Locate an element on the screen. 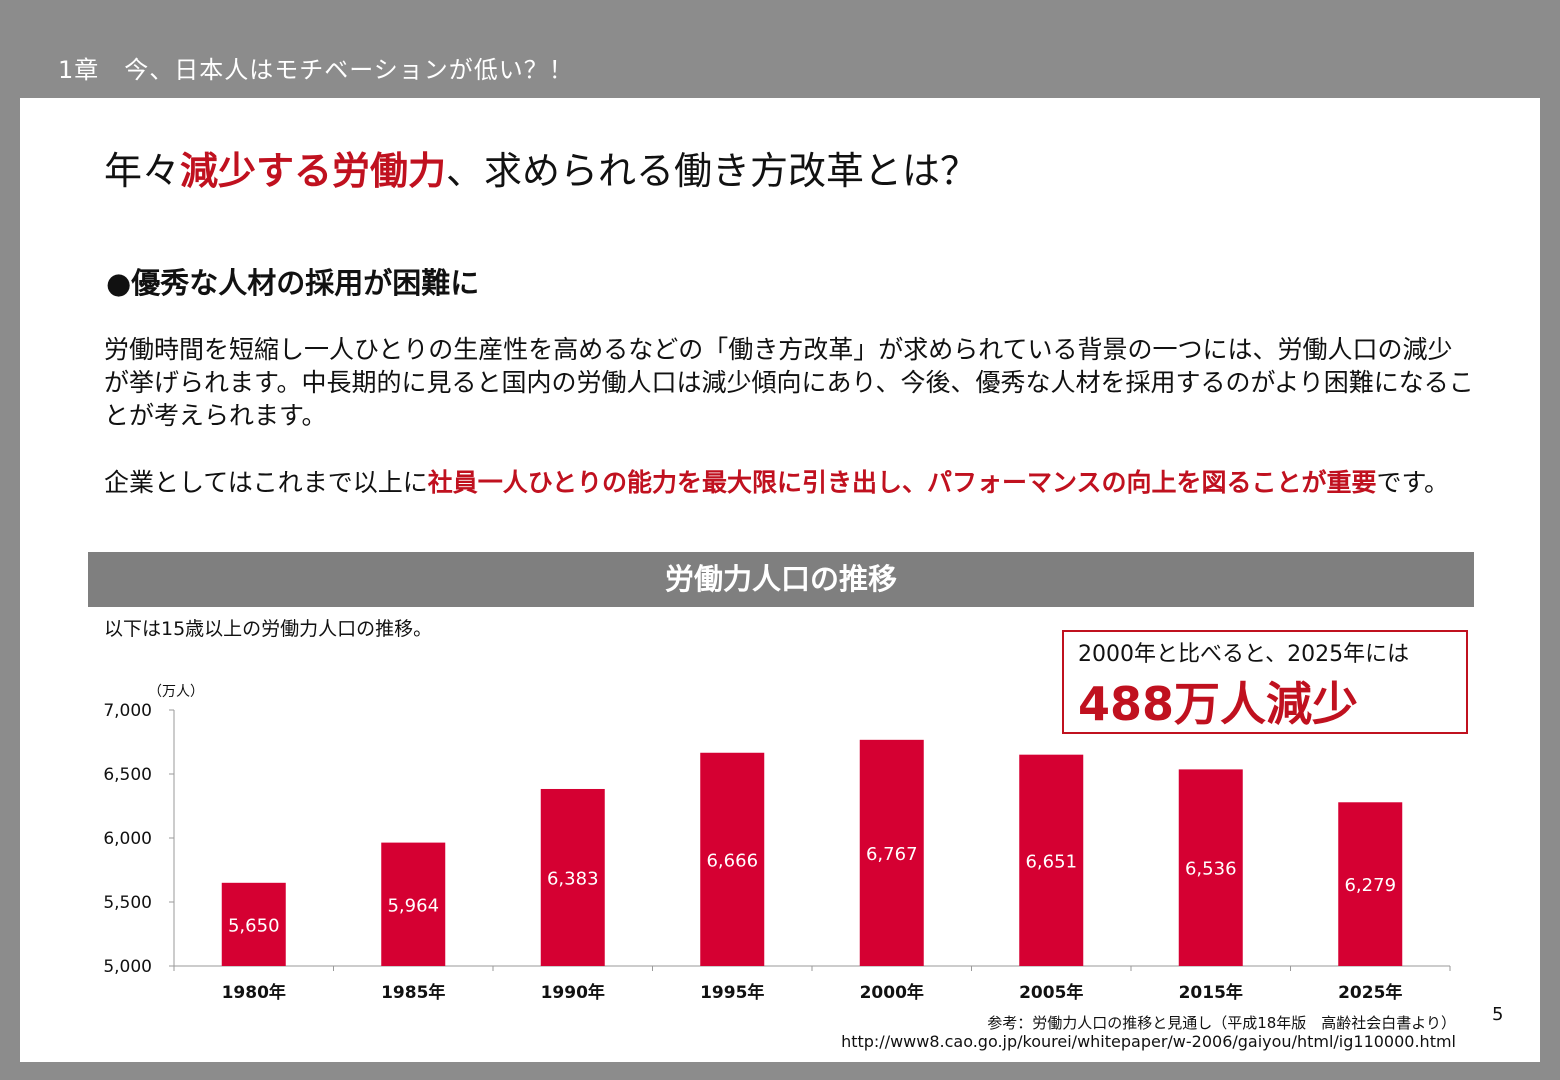  callout-box: 2000年と比べると、2025年には 488万人減少 is located at coordinates (1265, 682).